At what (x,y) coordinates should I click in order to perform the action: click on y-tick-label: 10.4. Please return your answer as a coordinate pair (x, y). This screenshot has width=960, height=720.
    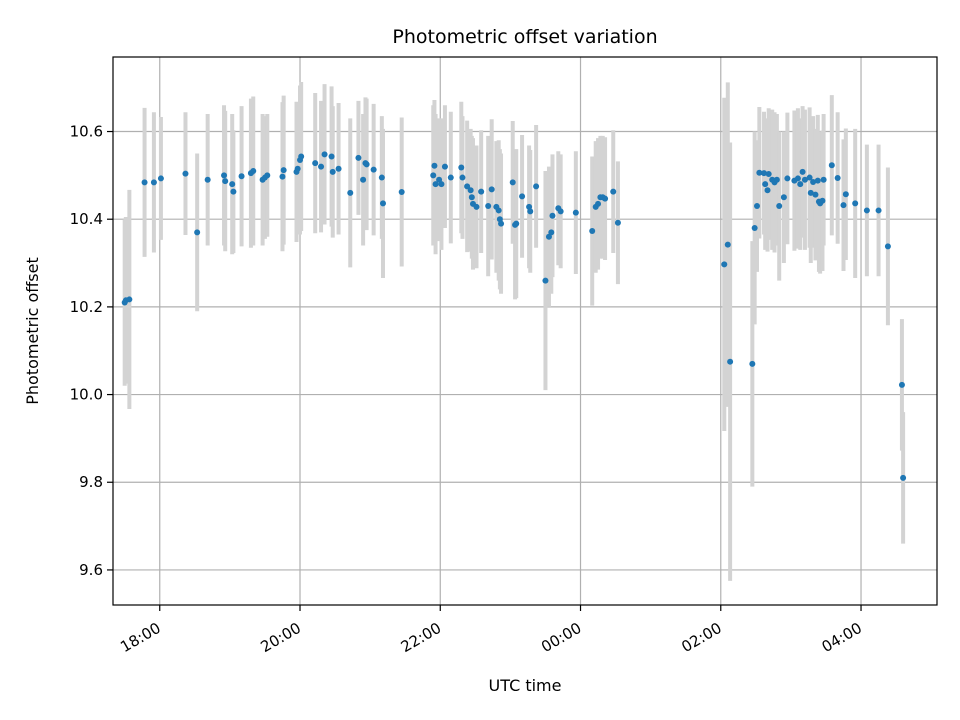
    Looking at the image, I should click on (86, 219).